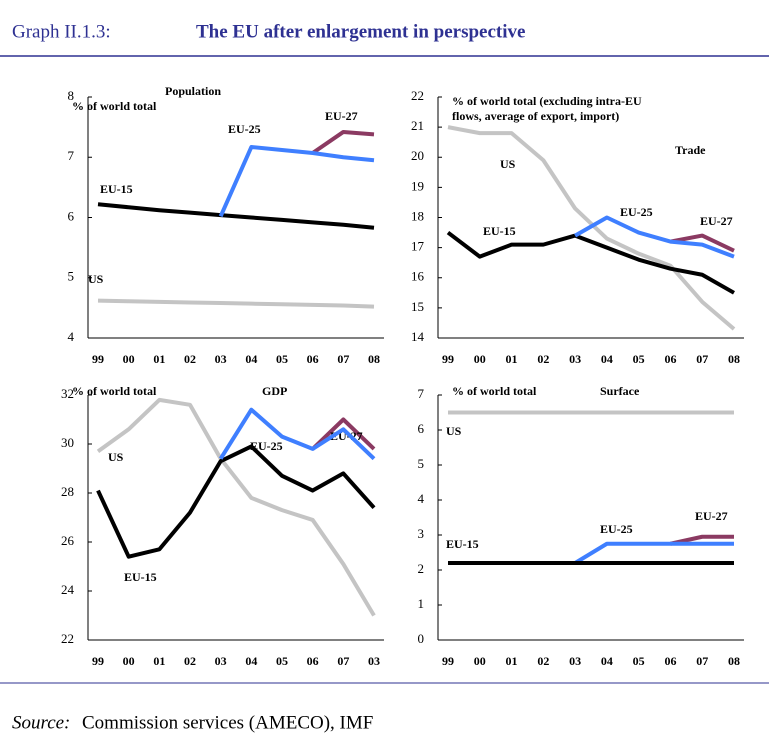 The width and height of the screenshot is (769, 756). Describe the element at coordinates (421, 638) in the screenshot. I see `y-tick-label: 0` at that location.